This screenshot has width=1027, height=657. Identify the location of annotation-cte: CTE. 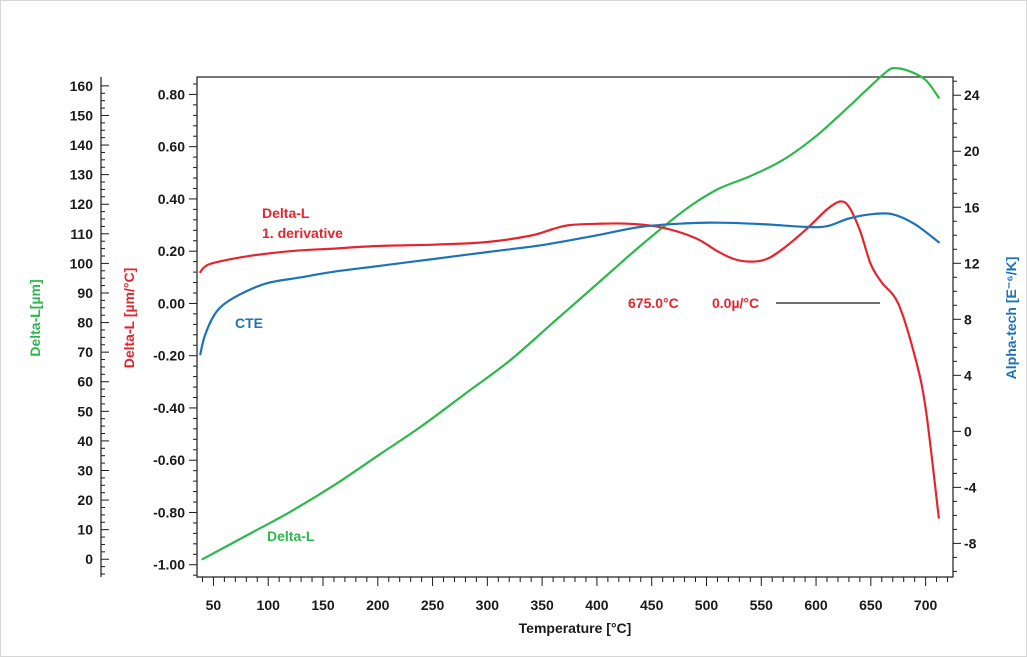
(249, 323).